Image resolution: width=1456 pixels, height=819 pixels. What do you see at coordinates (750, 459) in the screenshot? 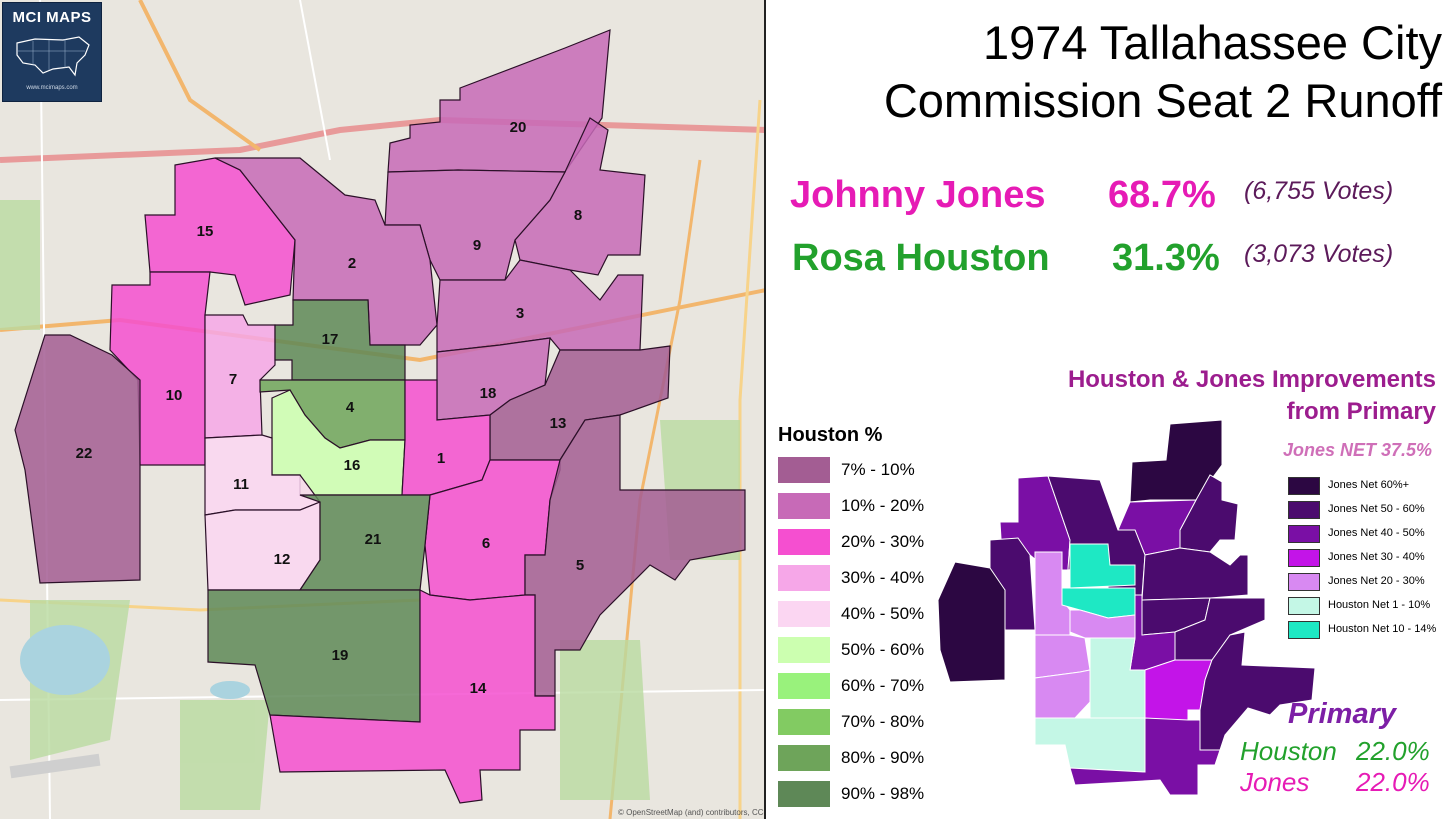
I see `road-capital-circle` at bounding box center [750, 459].